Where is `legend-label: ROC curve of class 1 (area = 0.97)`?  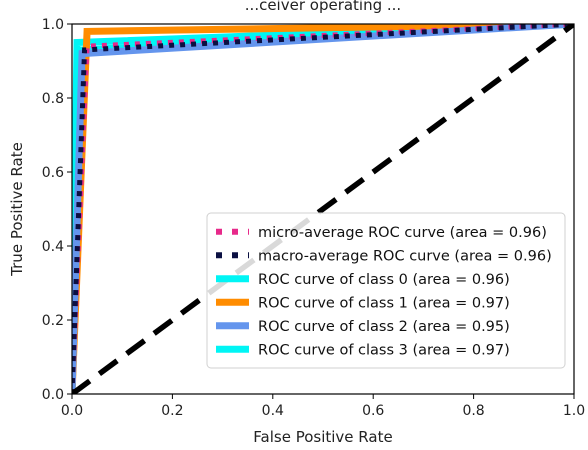
legend-label: ROC curve of class 1 (area = 0.97) is located at coordinates (384, 303).